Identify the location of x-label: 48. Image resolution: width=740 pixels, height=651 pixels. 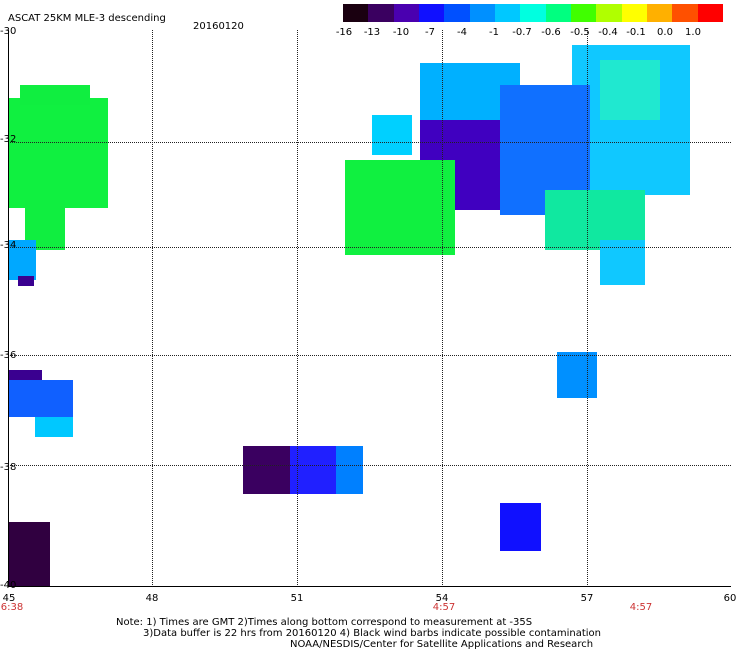
(152, 598).